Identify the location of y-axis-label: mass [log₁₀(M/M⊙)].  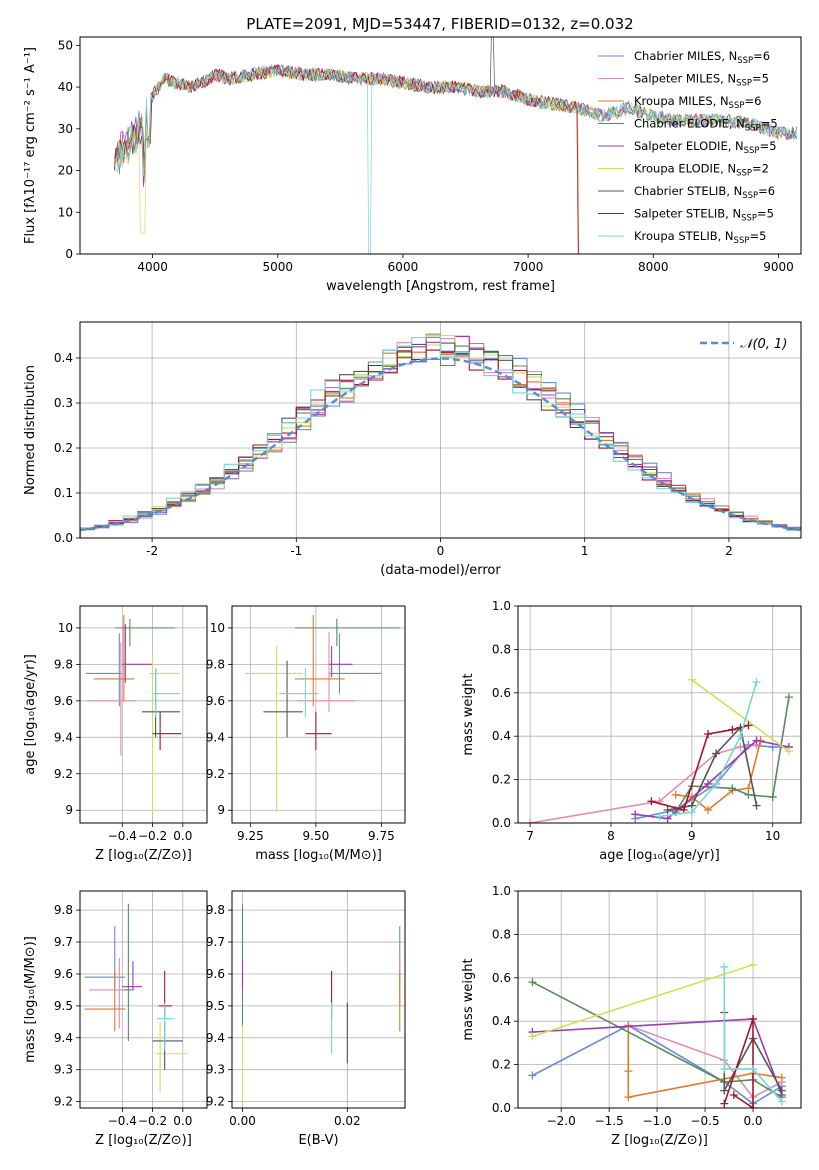
(30, 999).